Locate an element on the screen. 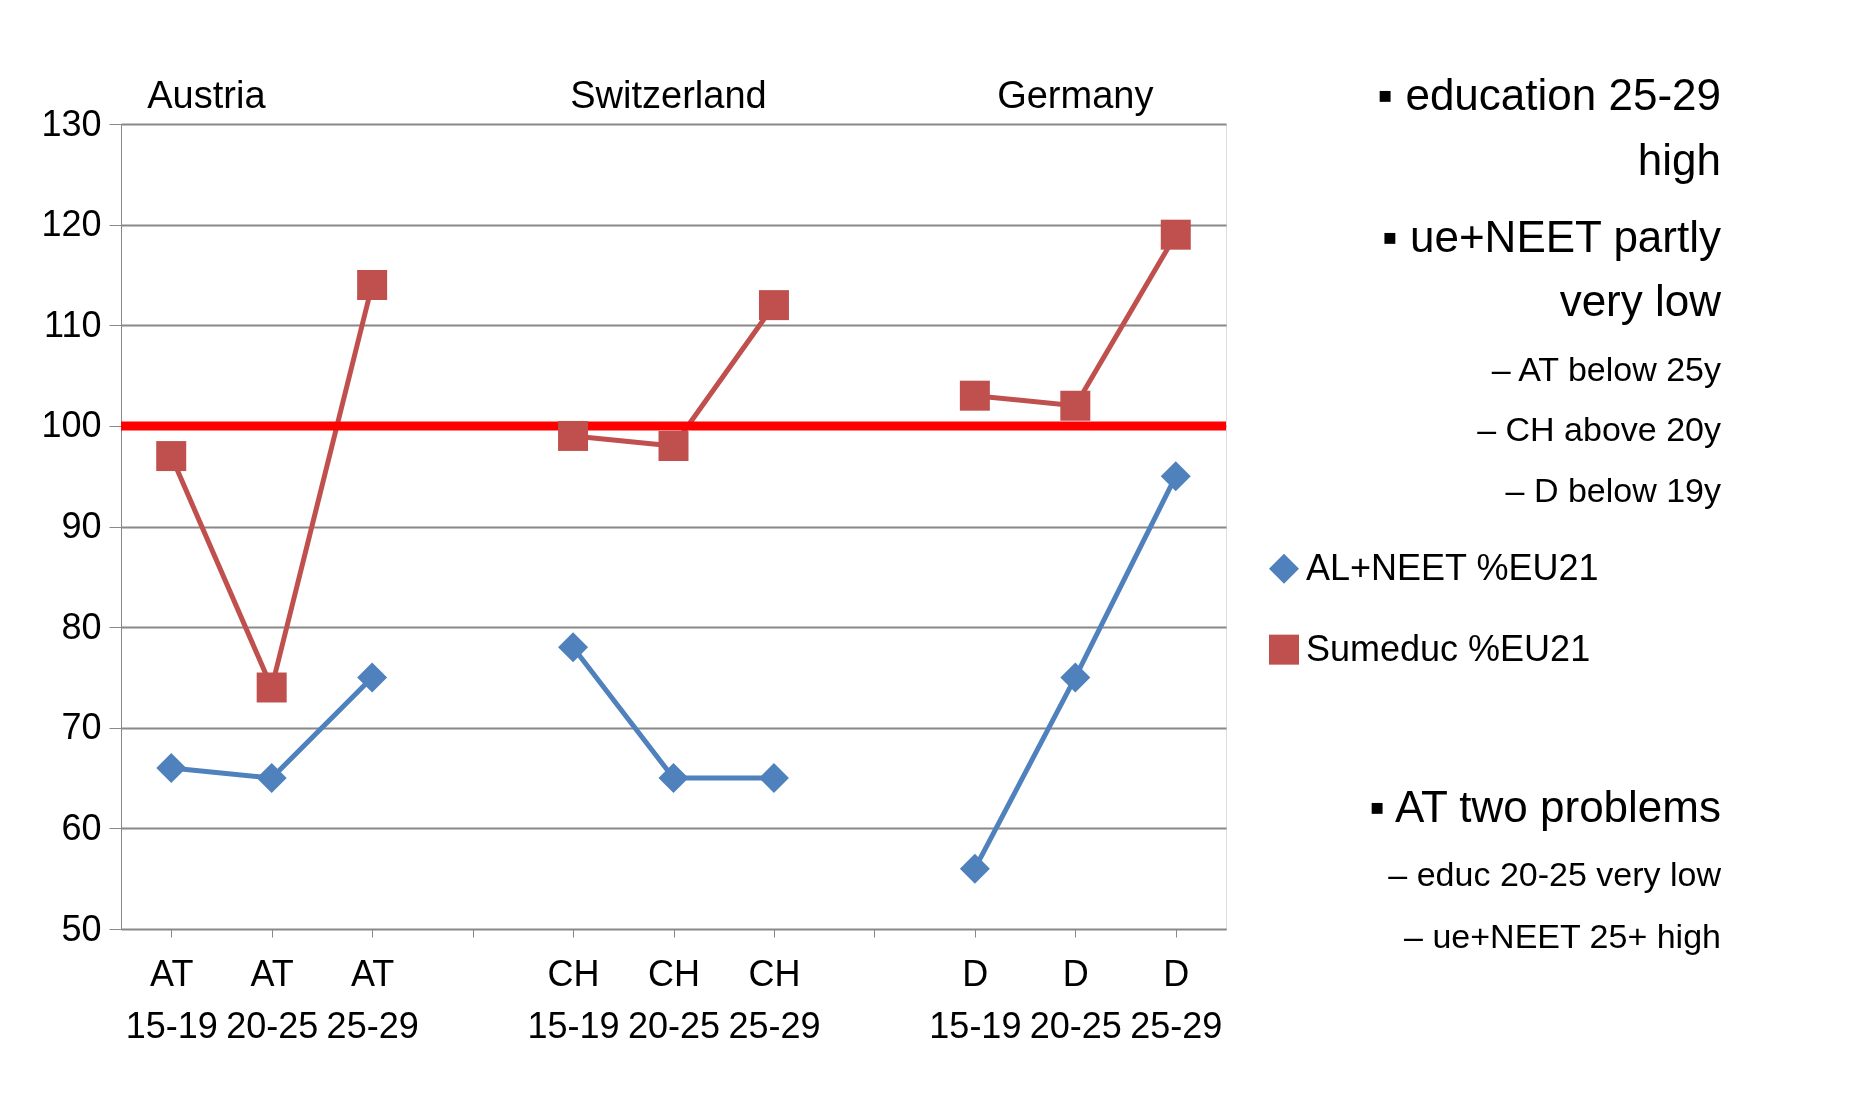  y-tick-label: 130 is located at coordinates (71, 123).